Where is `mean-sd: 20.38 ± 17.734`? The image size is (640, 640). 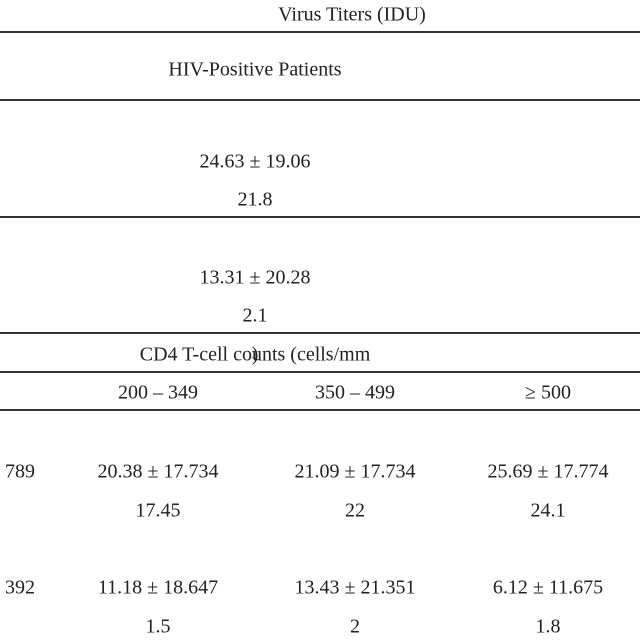
mean-sd: 20.38 ± 17.734 is located at coordinates (158, 471).